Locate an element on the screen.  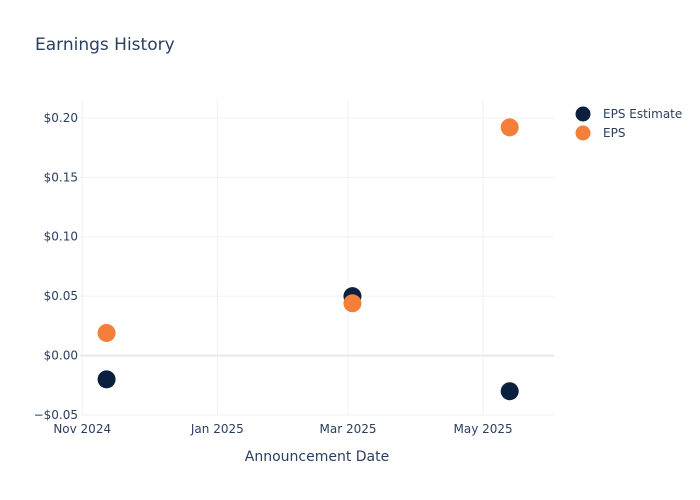
x-tick-label: Nov 2024 is located at coordinates (82, 429).